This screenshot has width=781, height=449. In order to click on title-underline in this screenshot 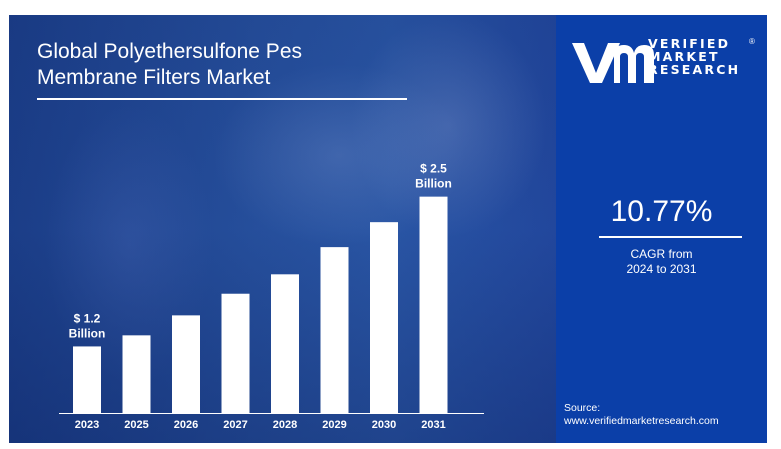, I will do `click(222, 99)`.